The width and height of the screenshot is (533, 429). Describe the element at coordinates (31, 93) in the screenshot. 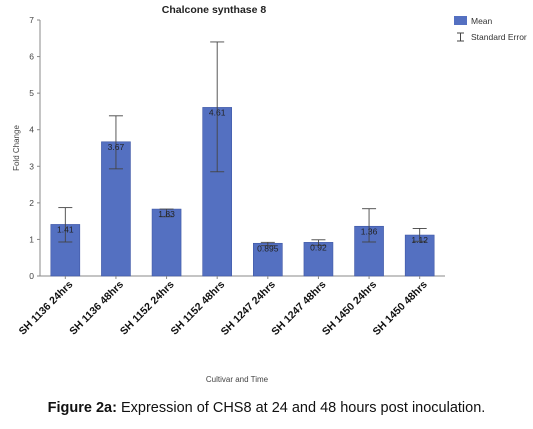

I see `y-tick-label: 5` at that location.